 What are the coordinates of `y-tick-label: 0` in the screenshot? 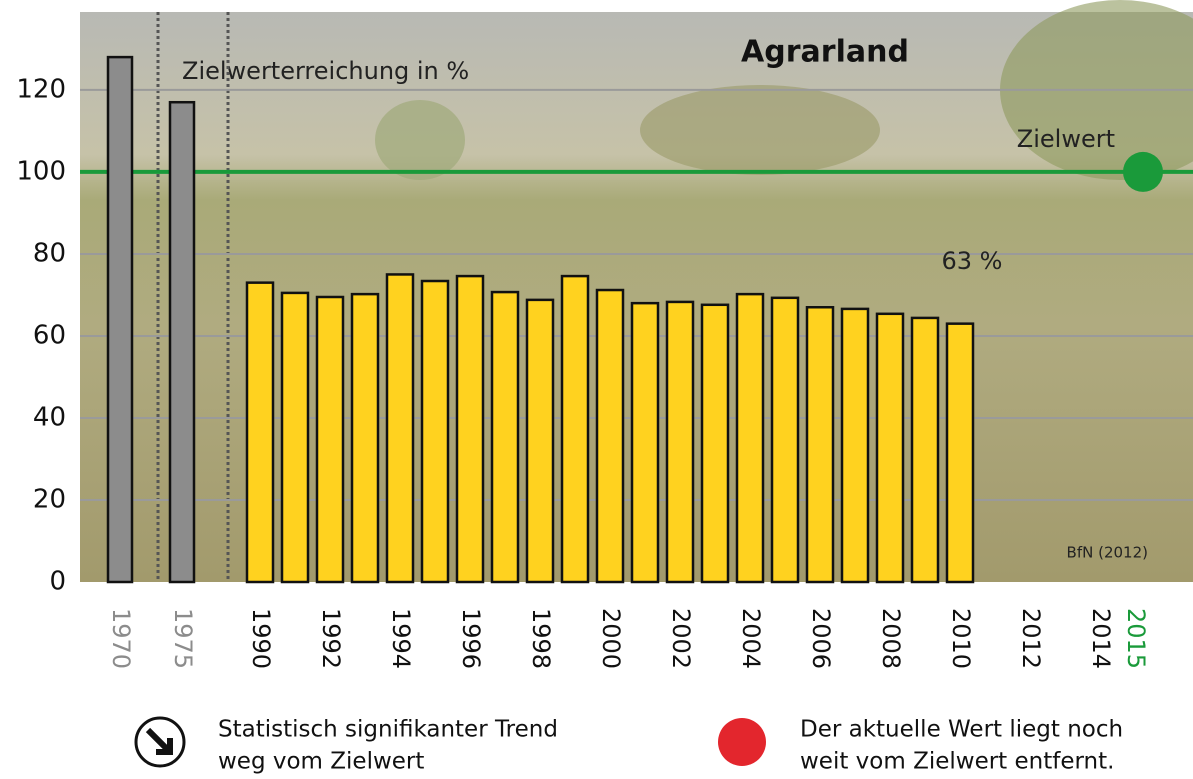 It's located at (57, 582).